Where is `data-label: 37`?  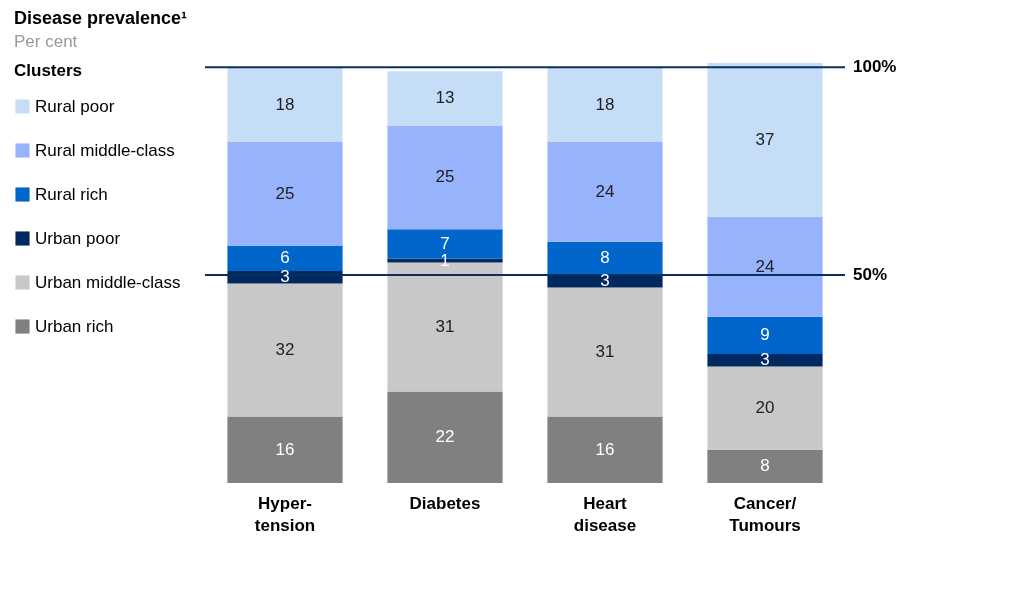 data-label: 37 is located at coordinates (765, 139).